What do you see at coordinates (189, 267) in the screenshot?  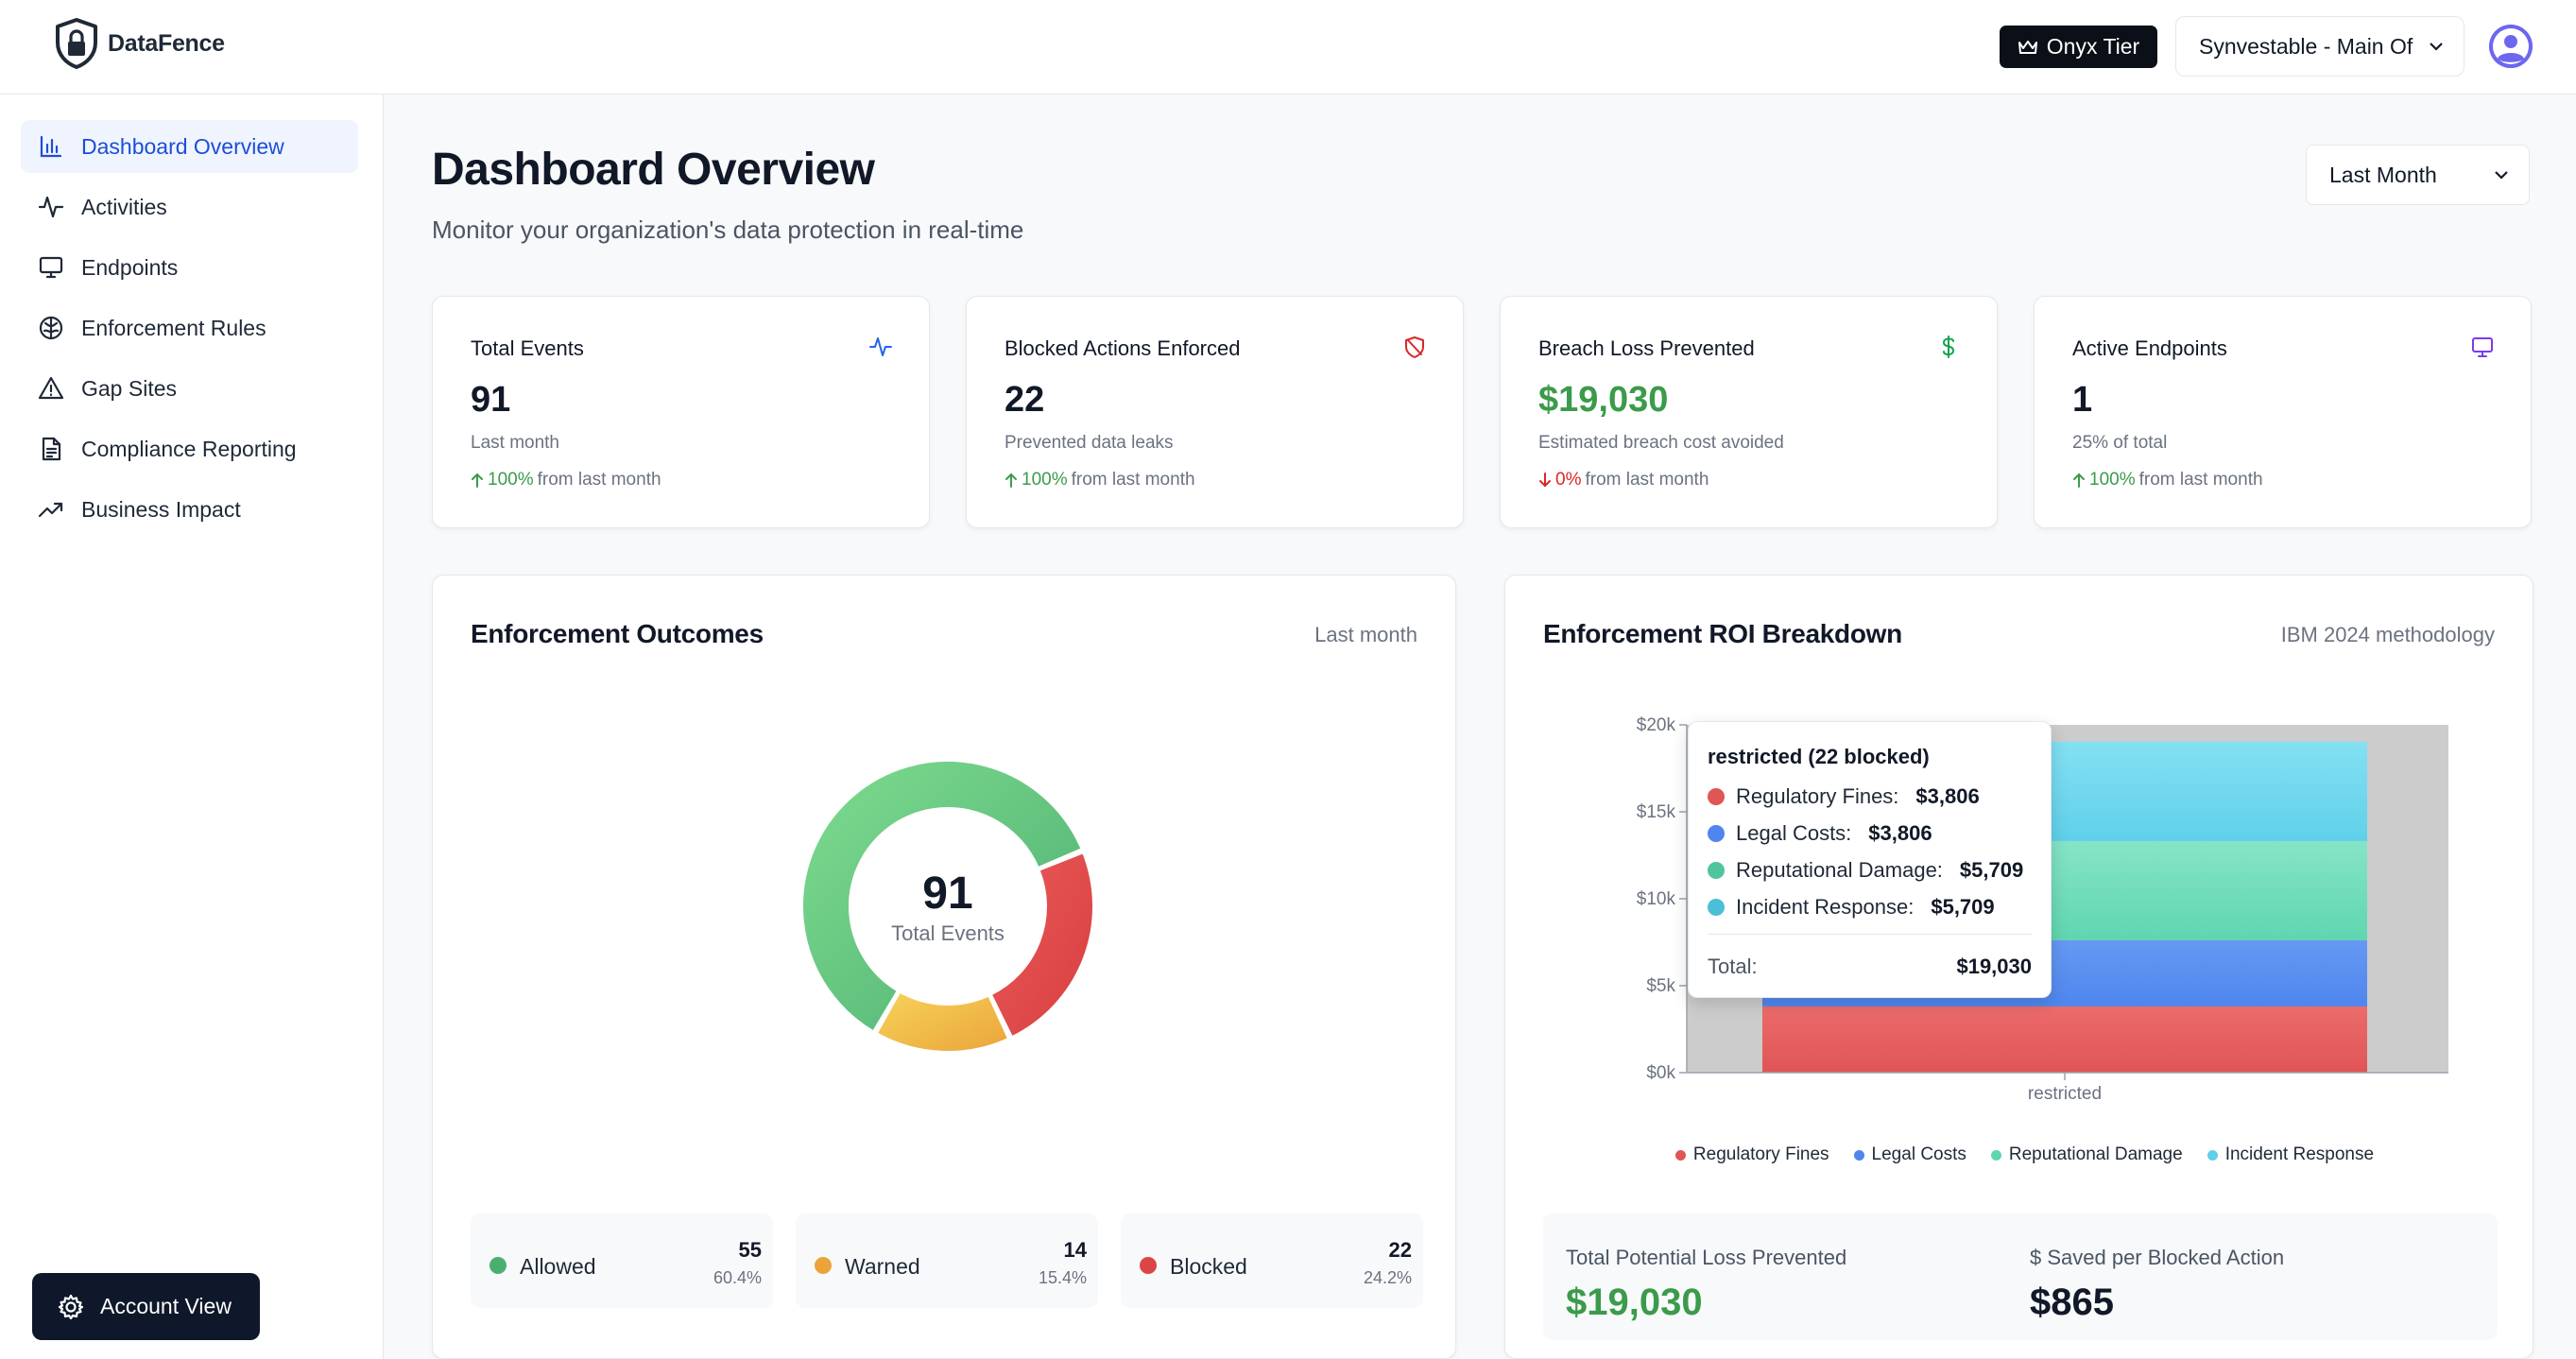 I see `sidebar-item-endpoints: Endpoints` at bounding box center [189, 267].